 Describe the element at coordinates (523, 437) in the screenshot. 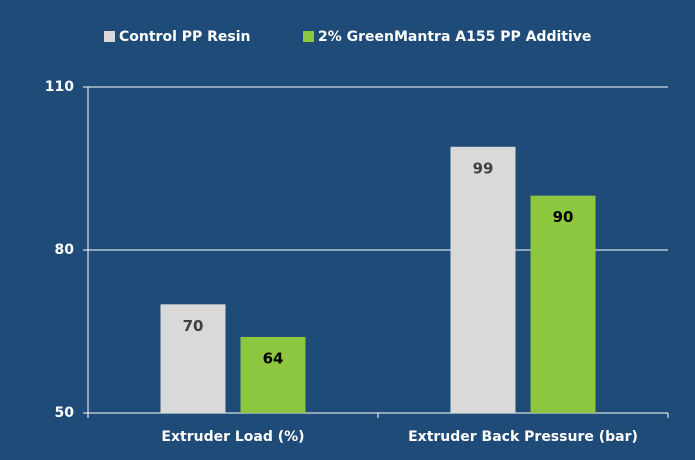

I see `x-tick-label: Extruder Back Pressure (bar)` at that location.